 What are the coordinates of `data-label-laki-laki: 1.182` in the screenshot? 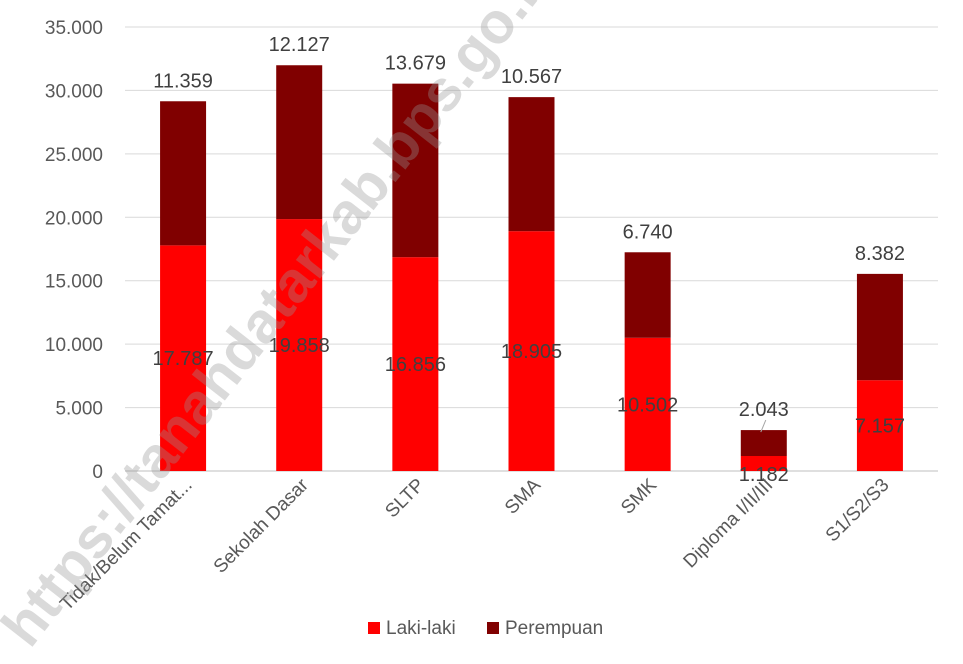 It's located at (764, 475).